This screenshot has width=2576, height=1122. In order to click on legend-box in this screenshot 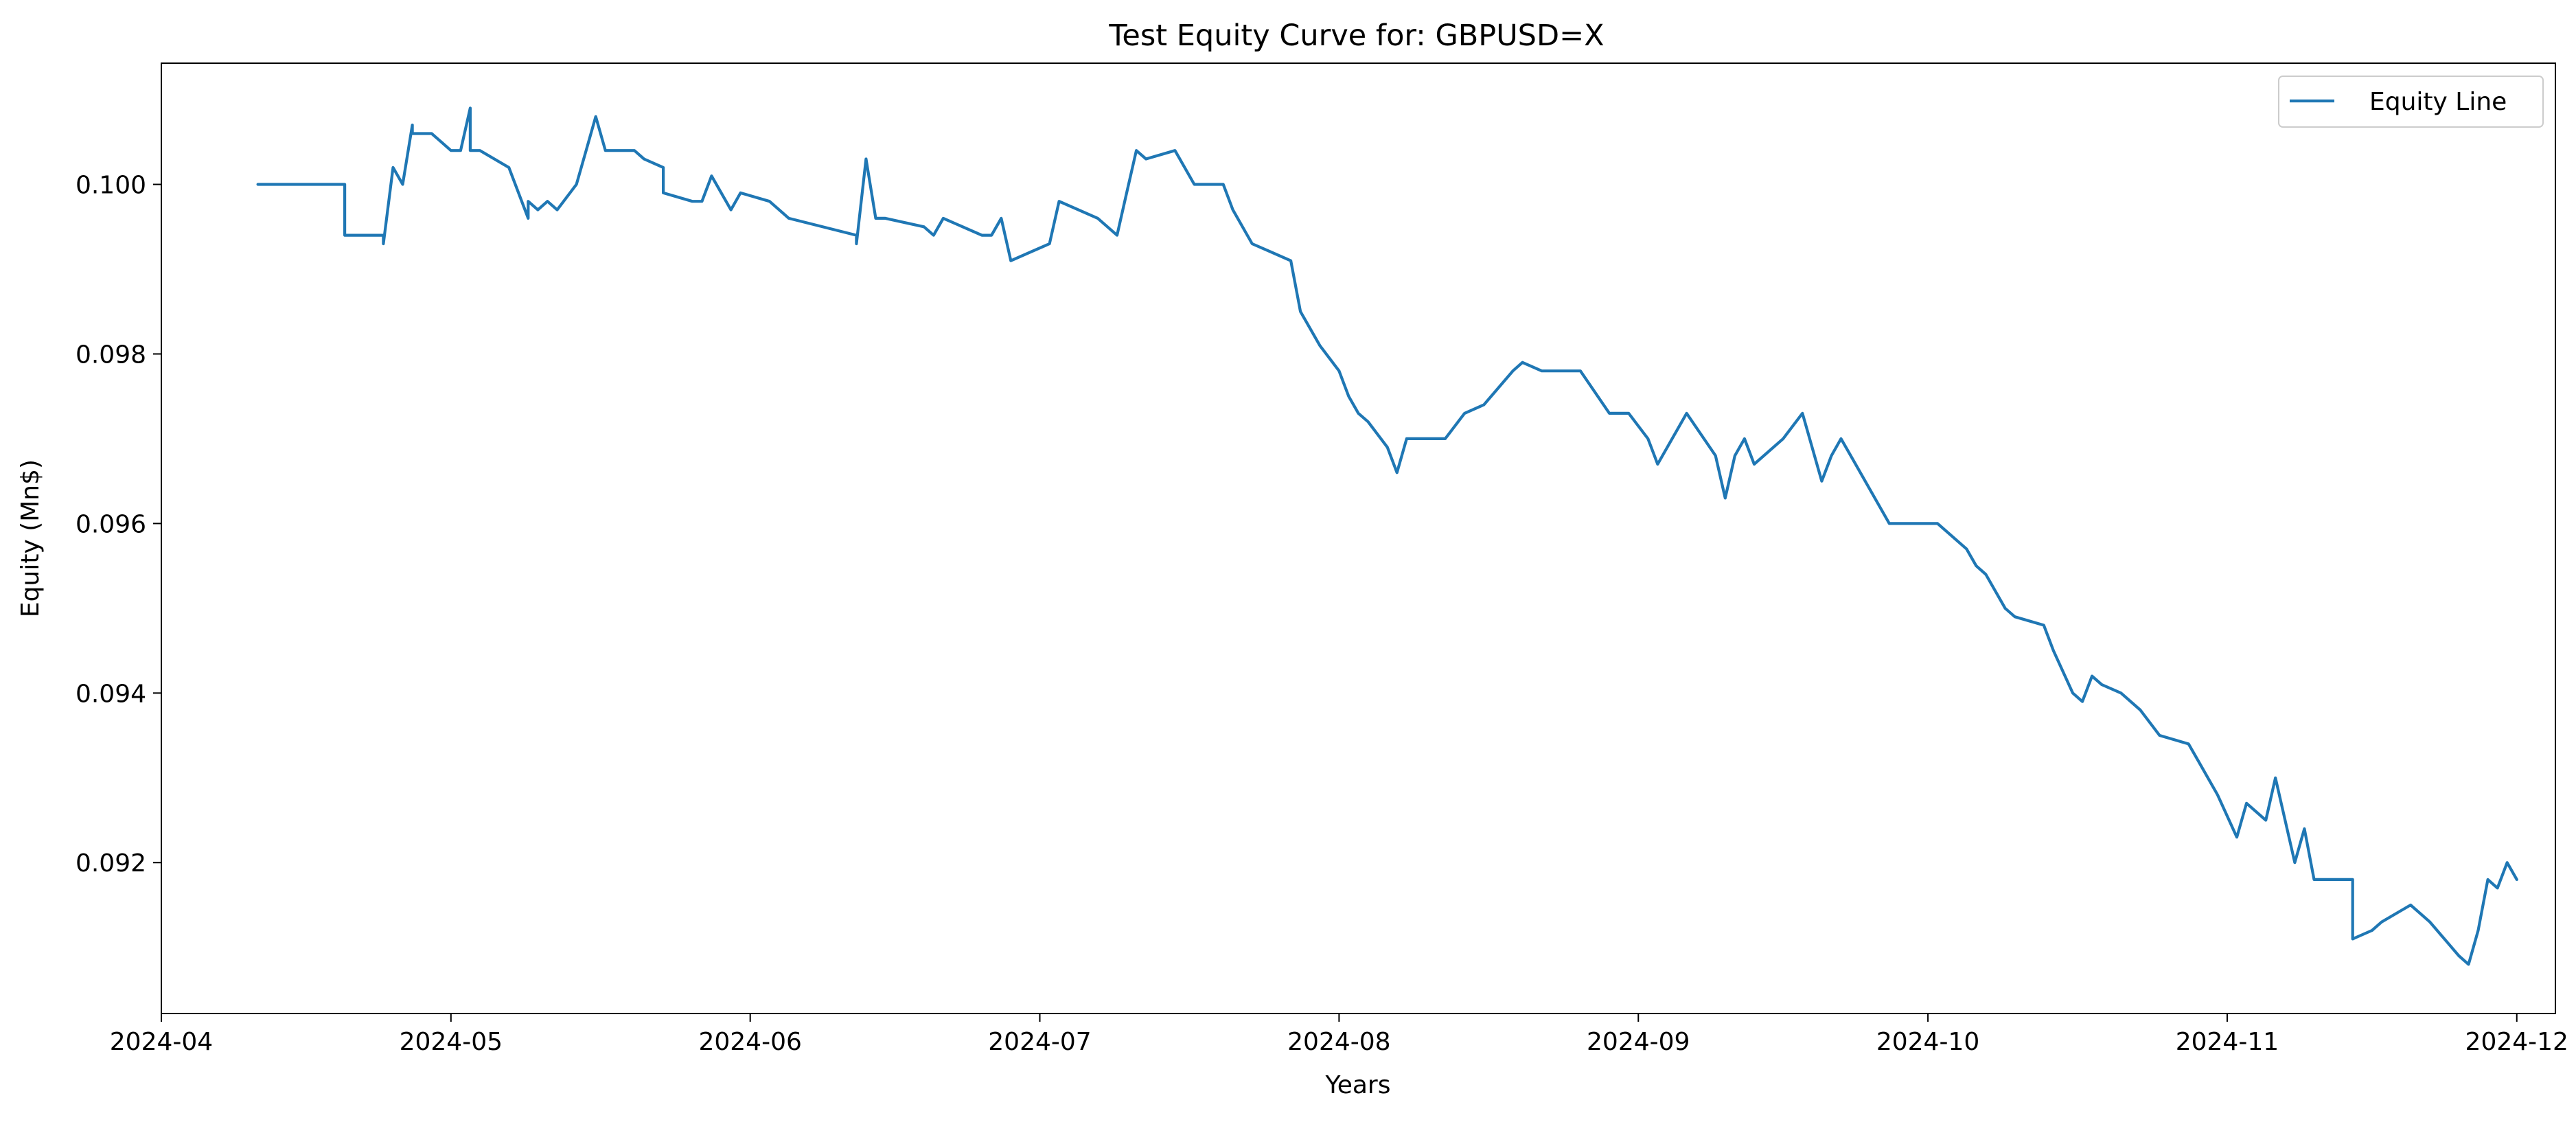, I will do `click(2411, 102)`.